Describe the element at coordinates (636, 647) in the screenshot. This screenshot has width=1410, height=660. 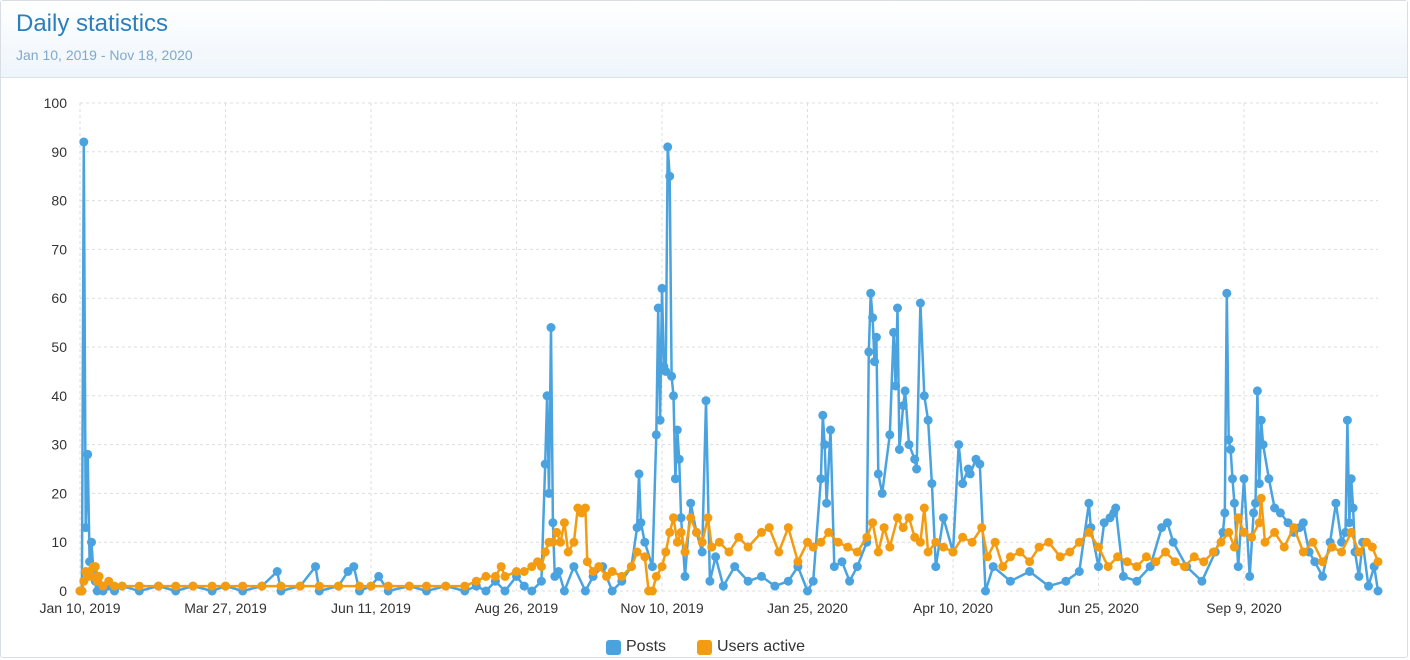
I see `legend-item-posts: Posts` at that location.